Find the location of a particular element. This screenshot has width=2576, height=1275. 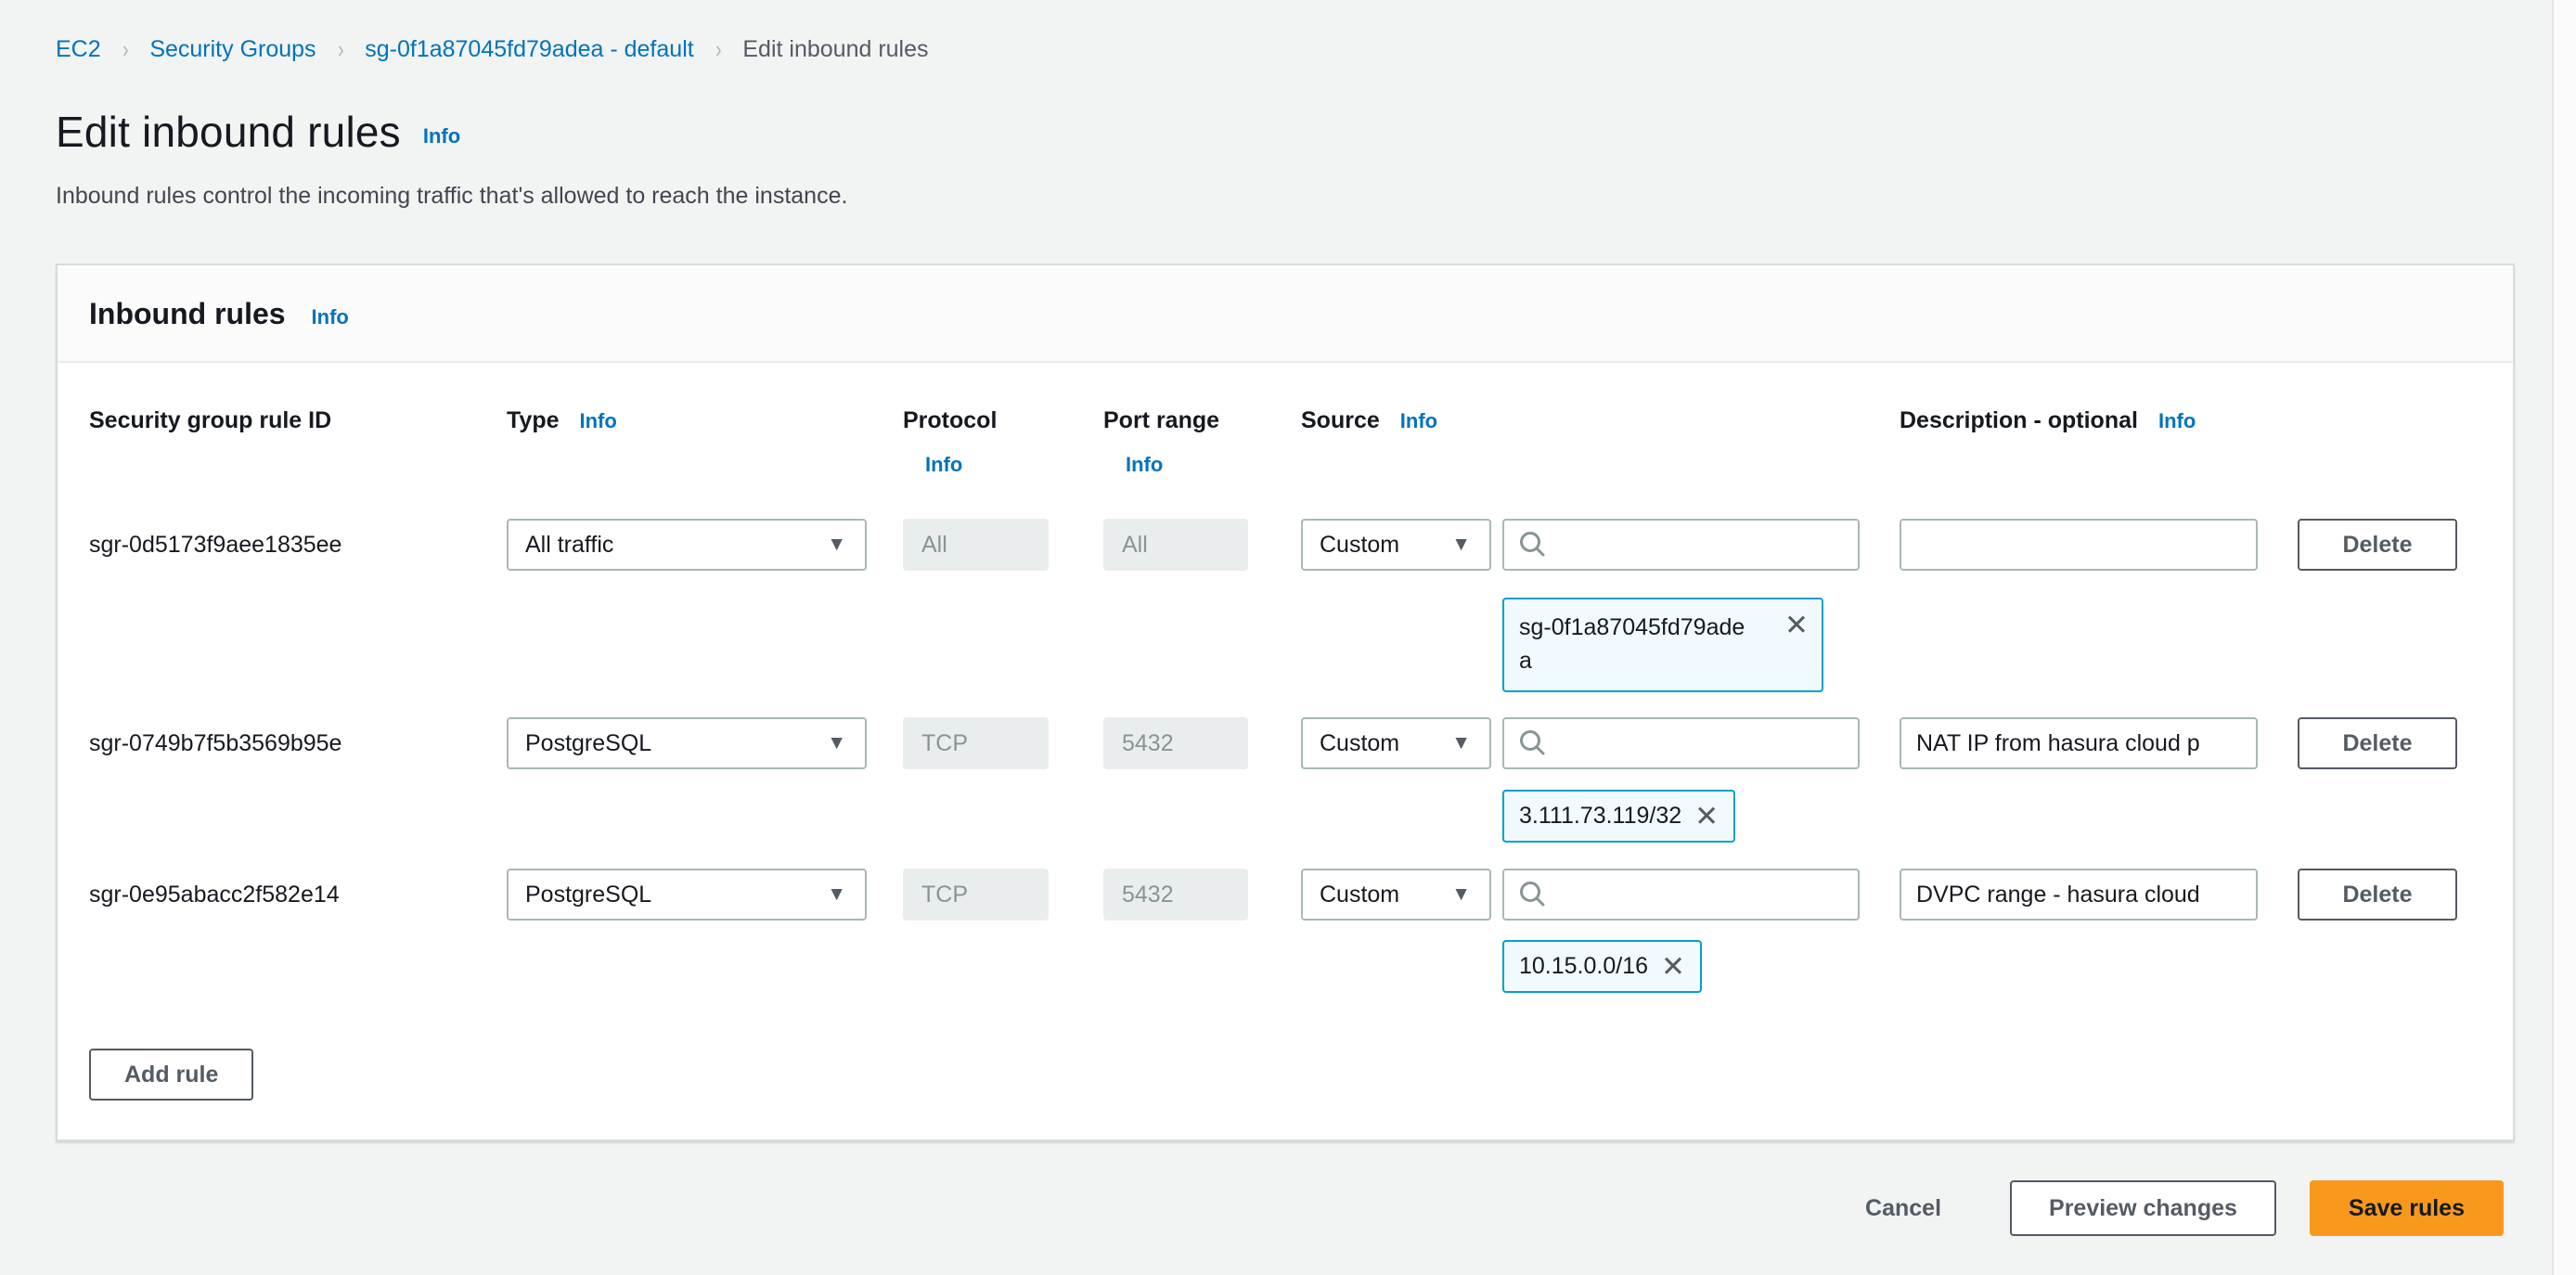

source-tag-line: sg-0f1a87045fd79adea ✕ is located at coordinates (1991, 645).